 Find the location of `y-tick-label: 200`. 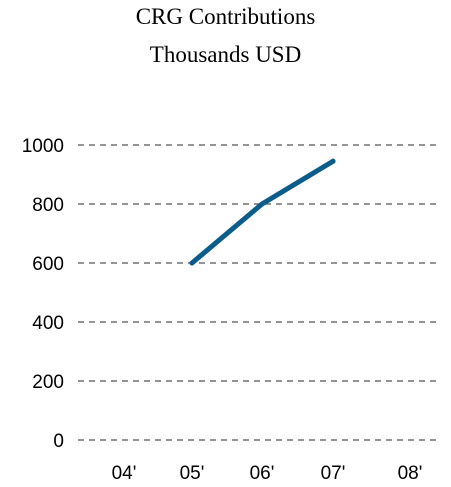

y-tick-label: 200 is located at coordinates (48, 382).